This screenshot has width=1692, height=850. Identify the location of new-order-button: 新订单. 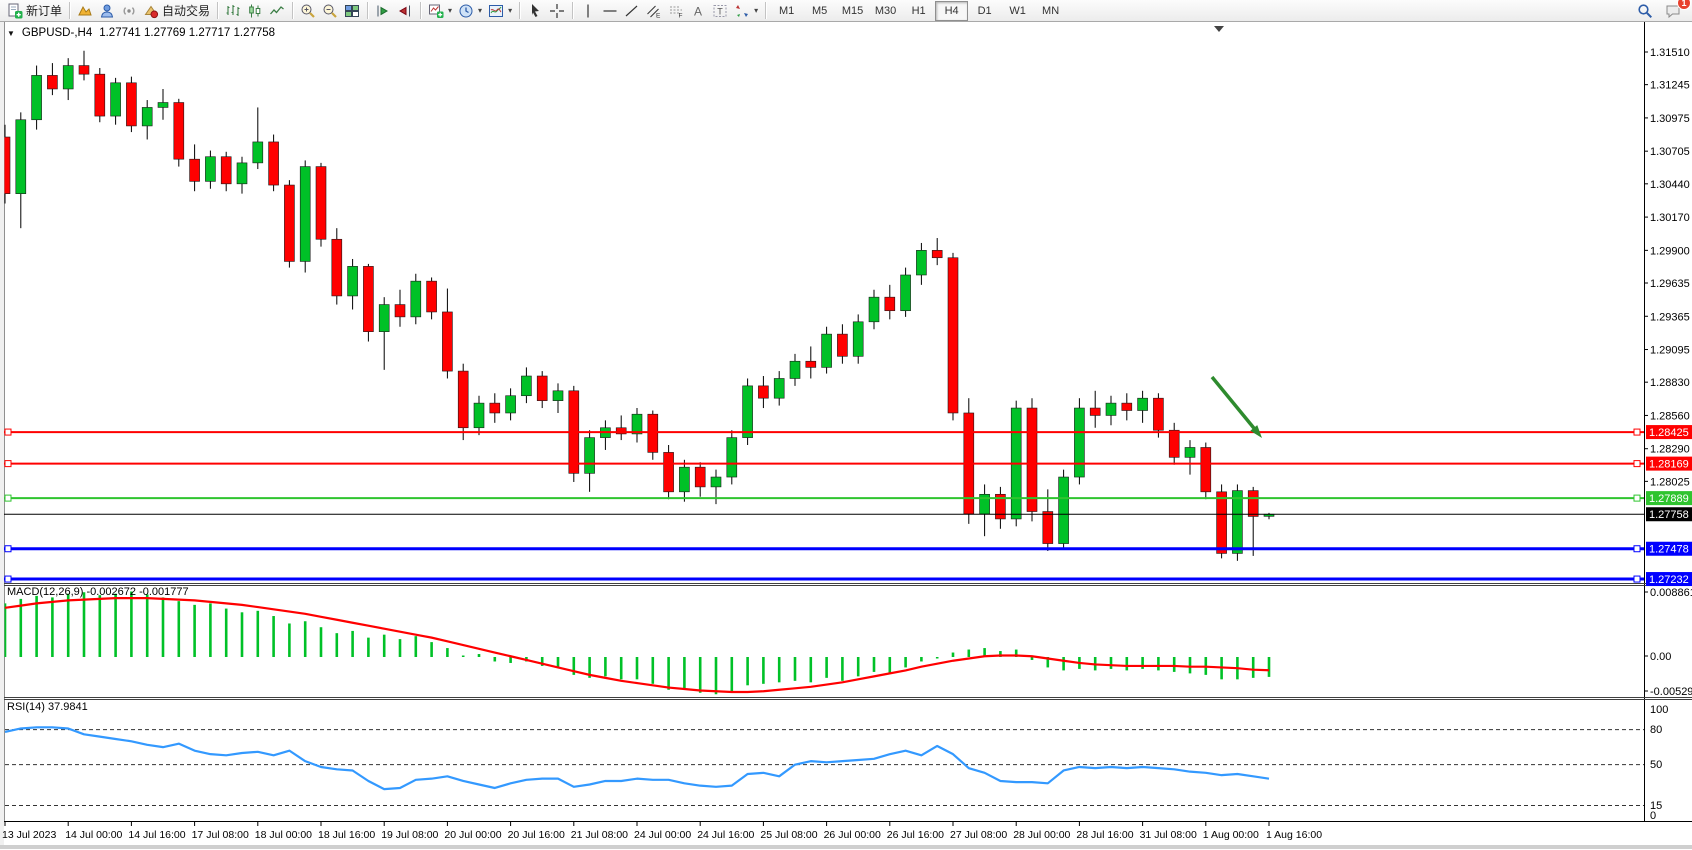
(34, 11).